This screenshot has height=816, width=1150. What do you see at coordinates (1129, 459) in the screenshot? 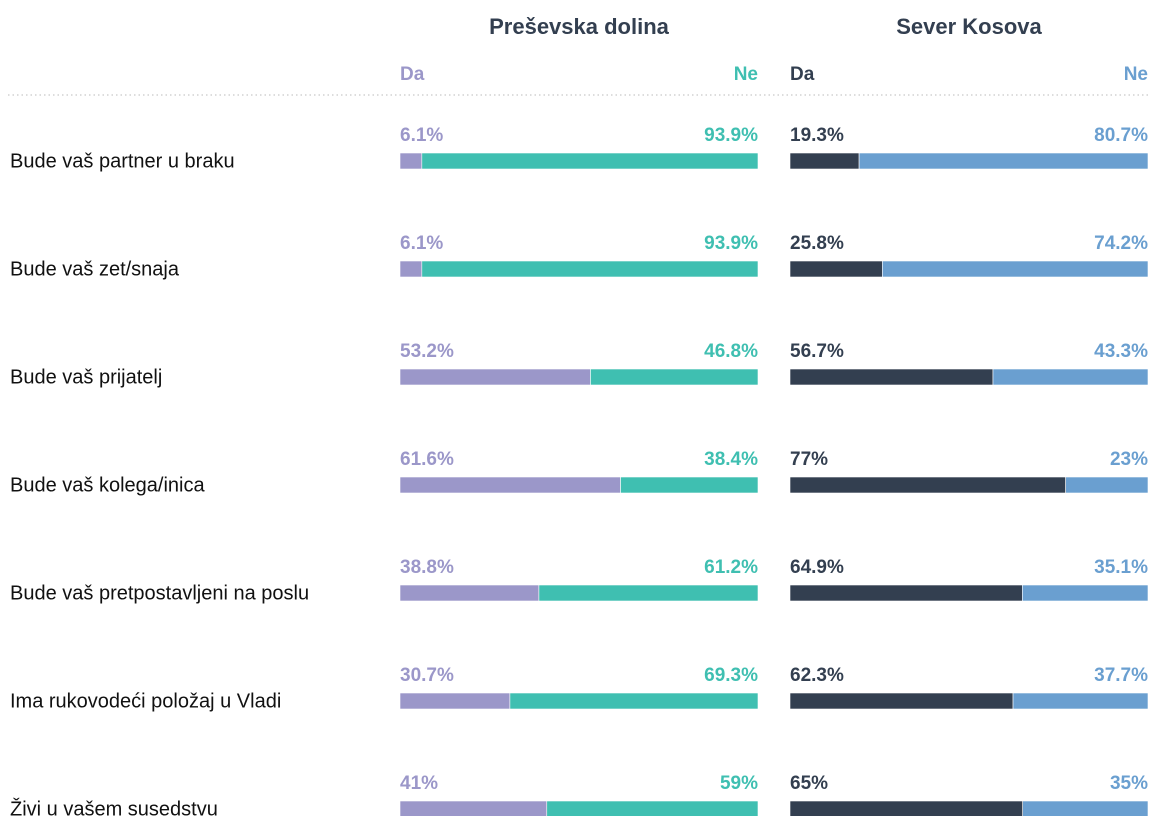
I see `value-label: 23%` at bounding box center [1129, 459].